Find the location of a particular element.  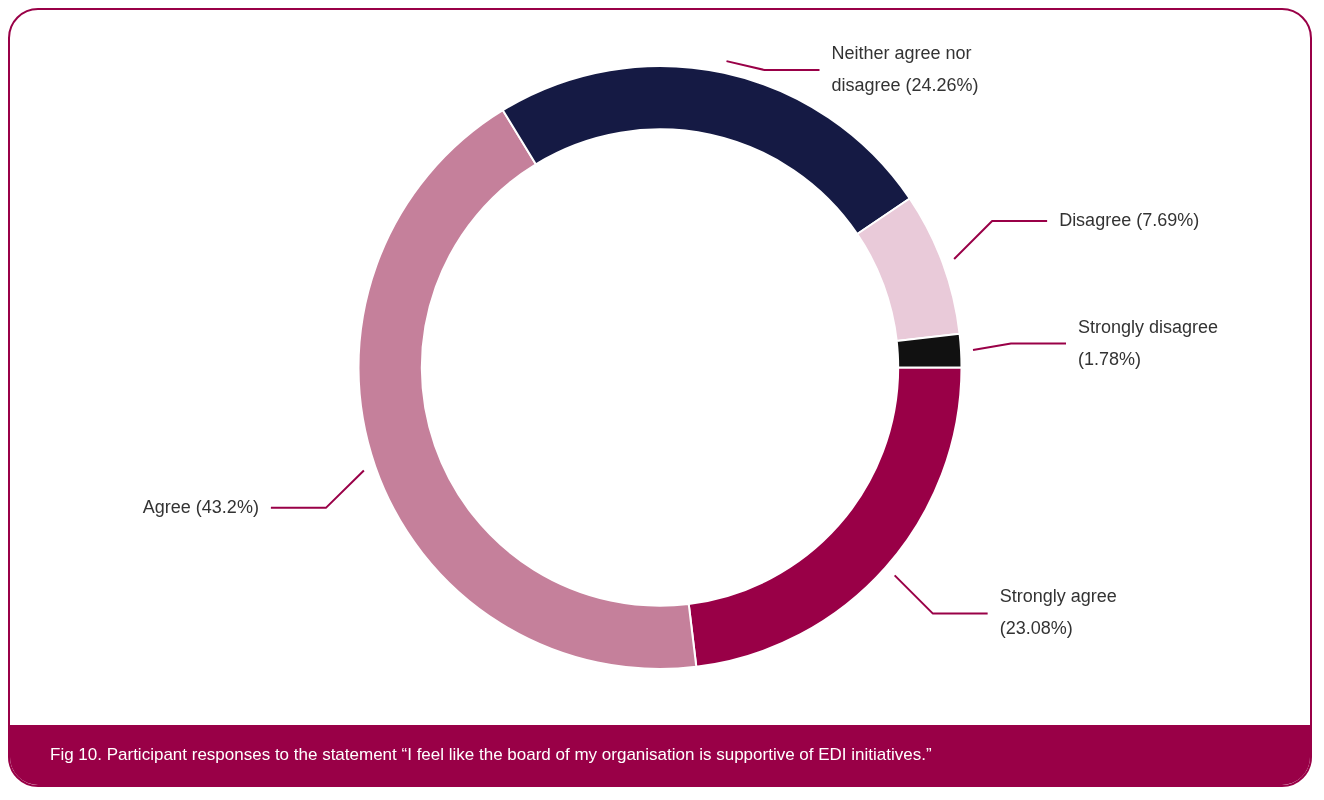

data-label: (1.78%) is located at coordinates (1110, 358).